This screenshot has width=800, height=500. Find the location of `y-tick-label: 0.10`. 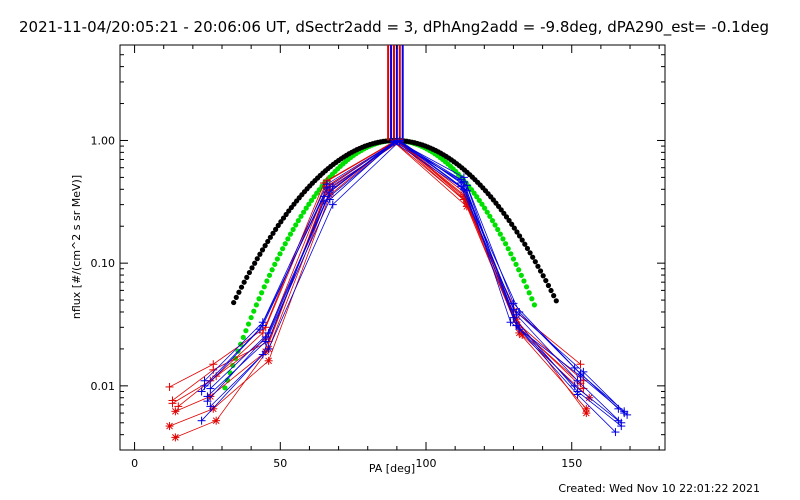

y-tick-label: 0.10 is located at coordinates (103, 263).